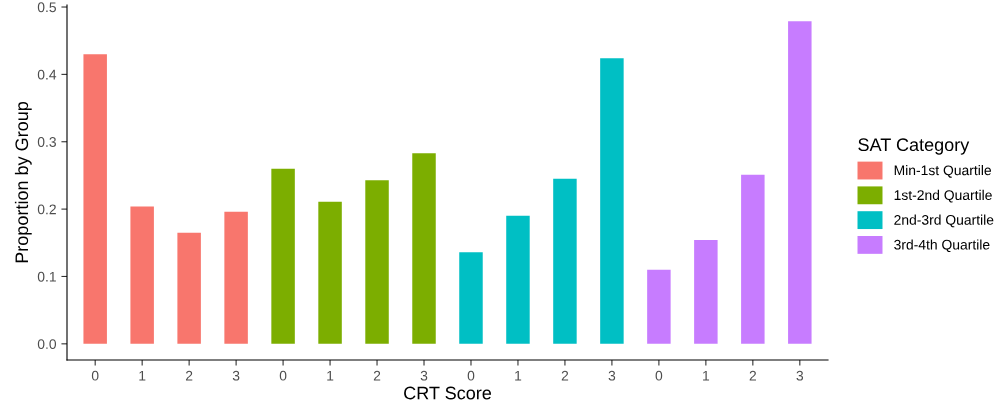 Image resolution: width=1001 pixels, height=408 pixels. Describe the element at coordinates (944, 221) in the screenshot. I see `legend-label: 2nd-3rd Quartile` at that location.